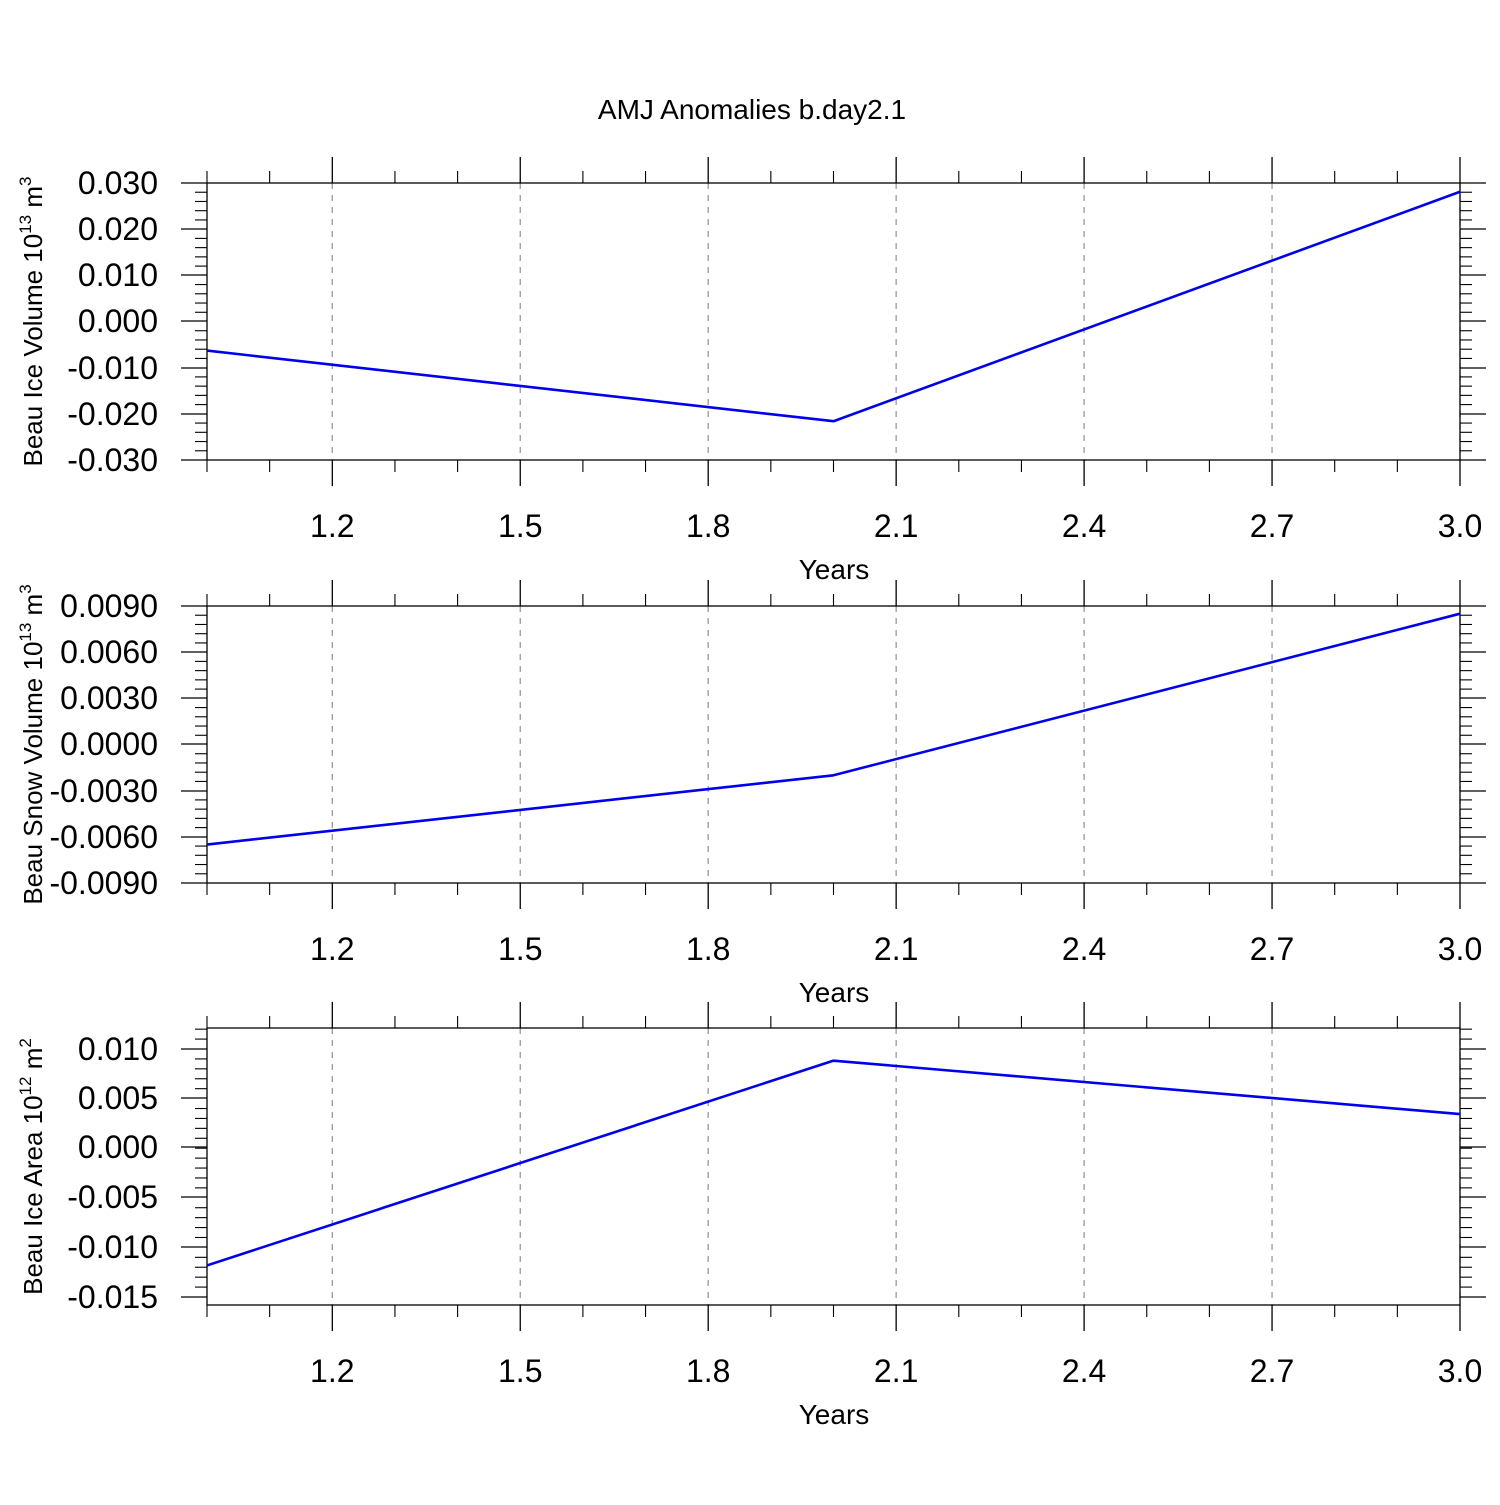 This screenshot has height=1505, width=1500. Describe the element at coordinates (752, 109) in the screenshot. I see `chart-title: AMJ Anomalies b.day2.1` at that location.